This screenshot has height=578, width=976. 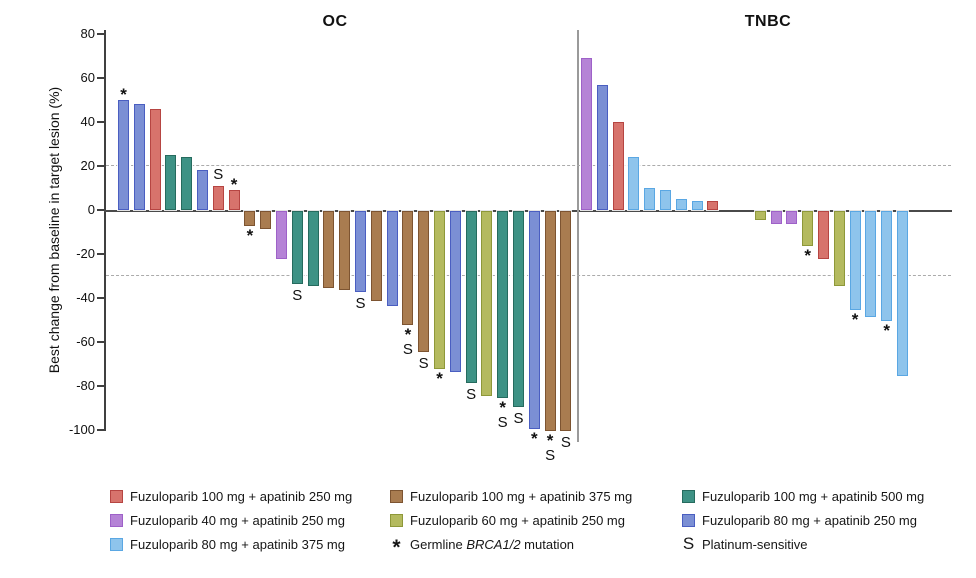 What do you see at coordinates (396, 547) in the screenshot?
I see `asterisk-icon: *` at bounding box center [396, 547].